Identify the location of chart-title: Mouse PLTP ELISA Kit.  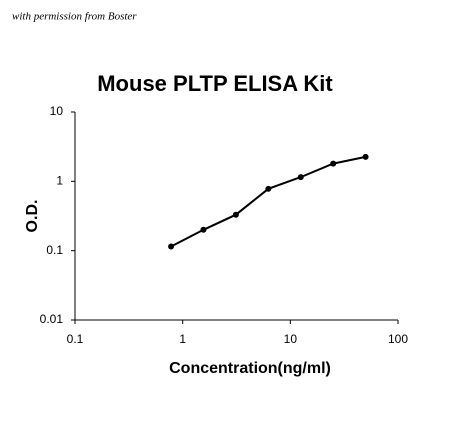
(215, 83).